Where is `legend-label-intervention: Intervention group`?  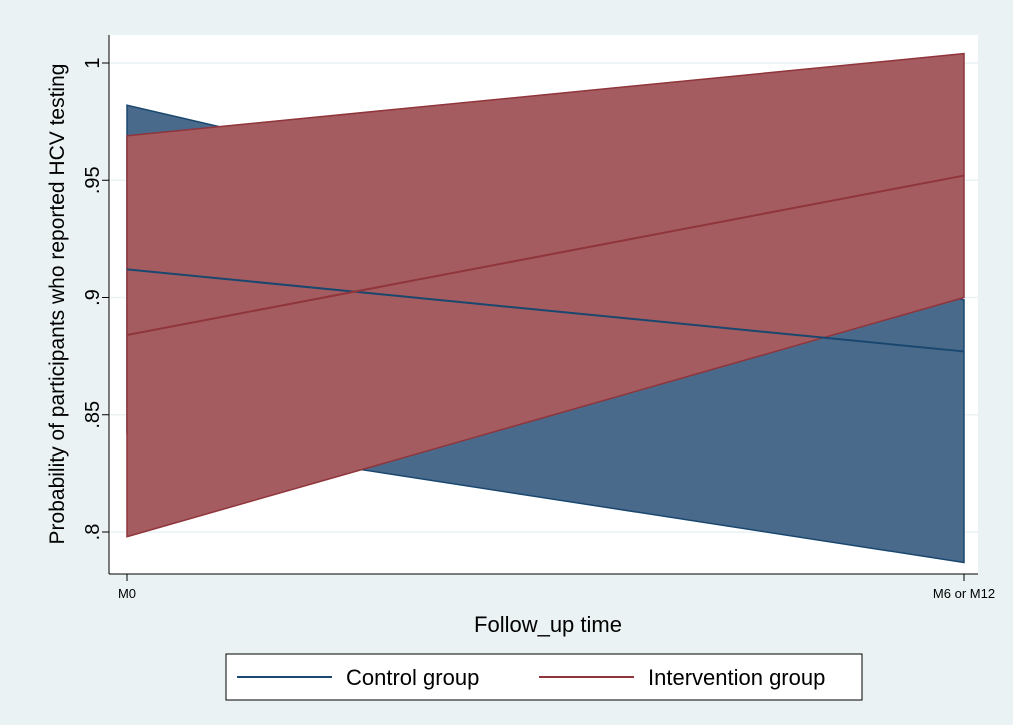 legend-label-intervention: Intervention group is located at coordinates (736, 677).